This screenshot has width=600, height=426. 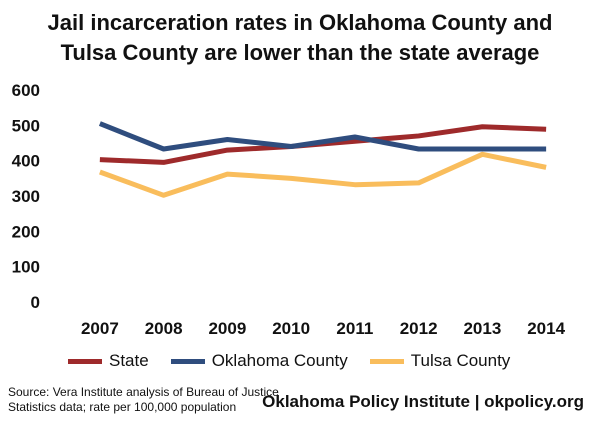 What do you see at coordinates (227, 328) in the screenshot?
I see `x-tick-label: 2009` at bounding box center [227, 328].